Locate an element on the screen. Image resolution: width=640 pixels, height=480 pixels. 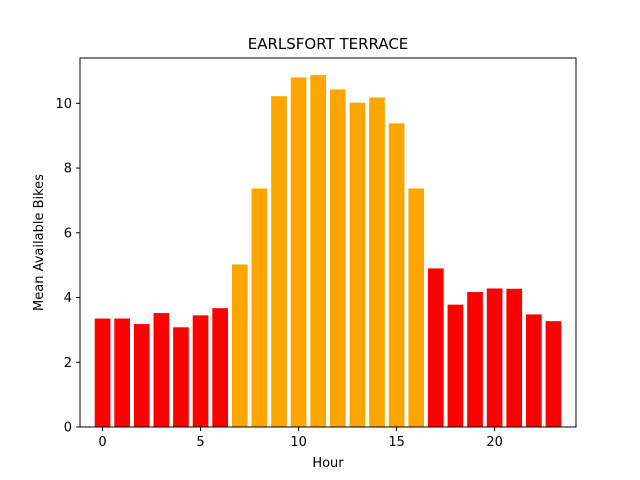
x-tick-label: 0 is located at coordinates (102, 442).